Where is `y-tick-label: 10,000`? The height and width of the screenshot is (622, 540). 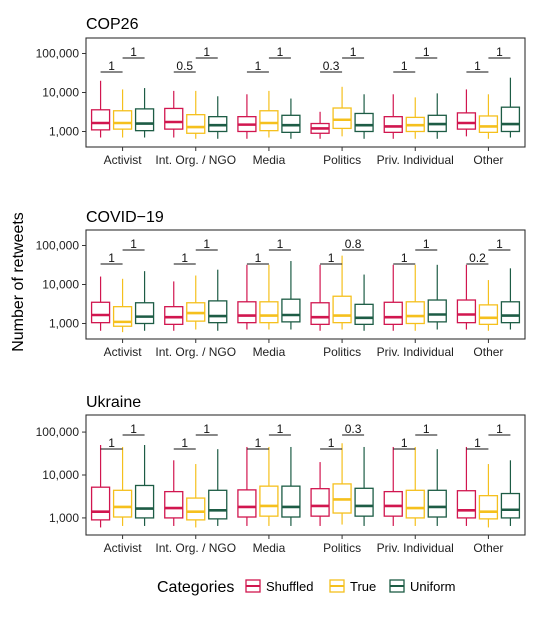
y-tick-label: 10,000 is located at coordinates (60, 285).